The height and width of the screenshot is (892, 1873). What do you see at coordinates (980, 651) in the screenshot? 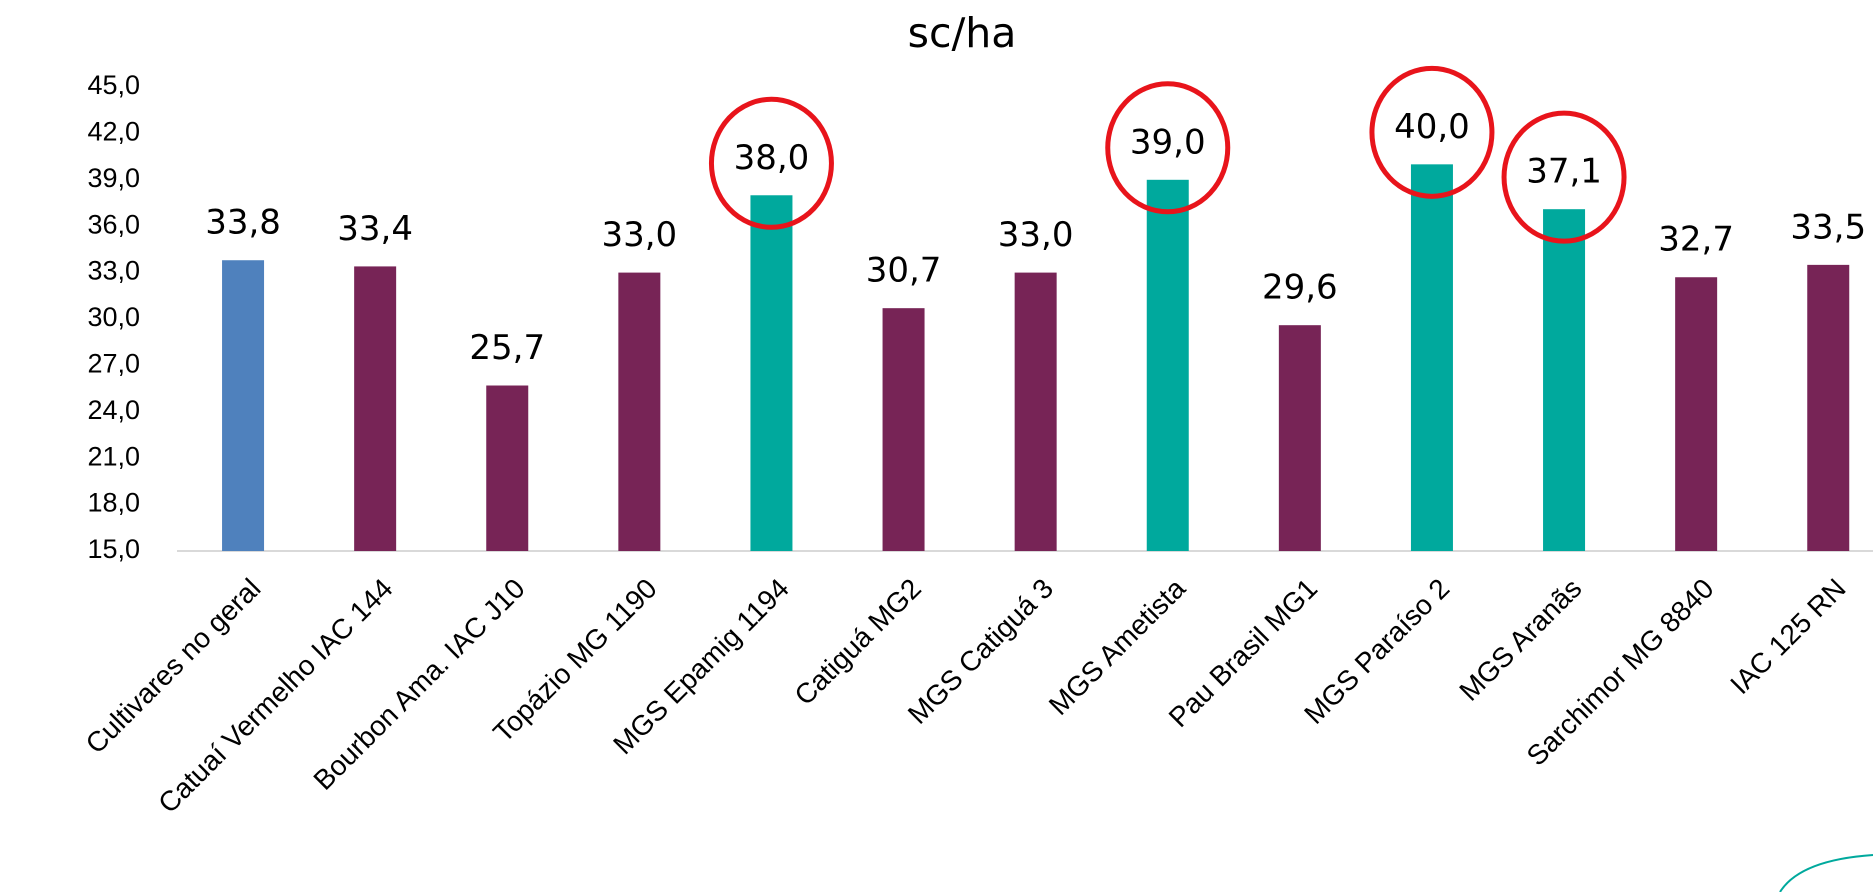
I see `x-tick-label: MGS Catiguá 3` at bounding box center [980, 651].